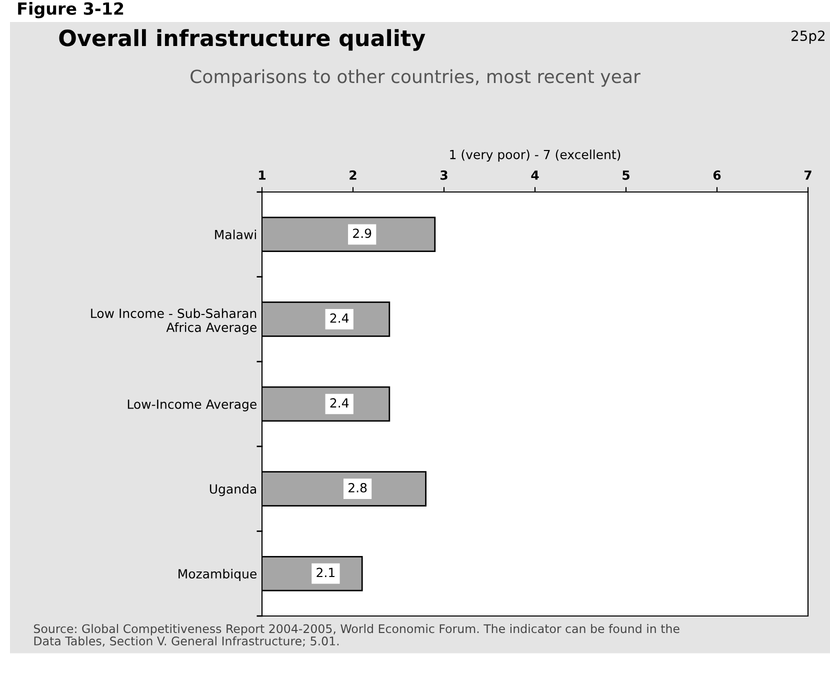 The width and height of the screenshot is (830, 677). Describe the element at coordinates (233, 490) in the screenshot. I see `y-tick-label: Uganda` at that location.